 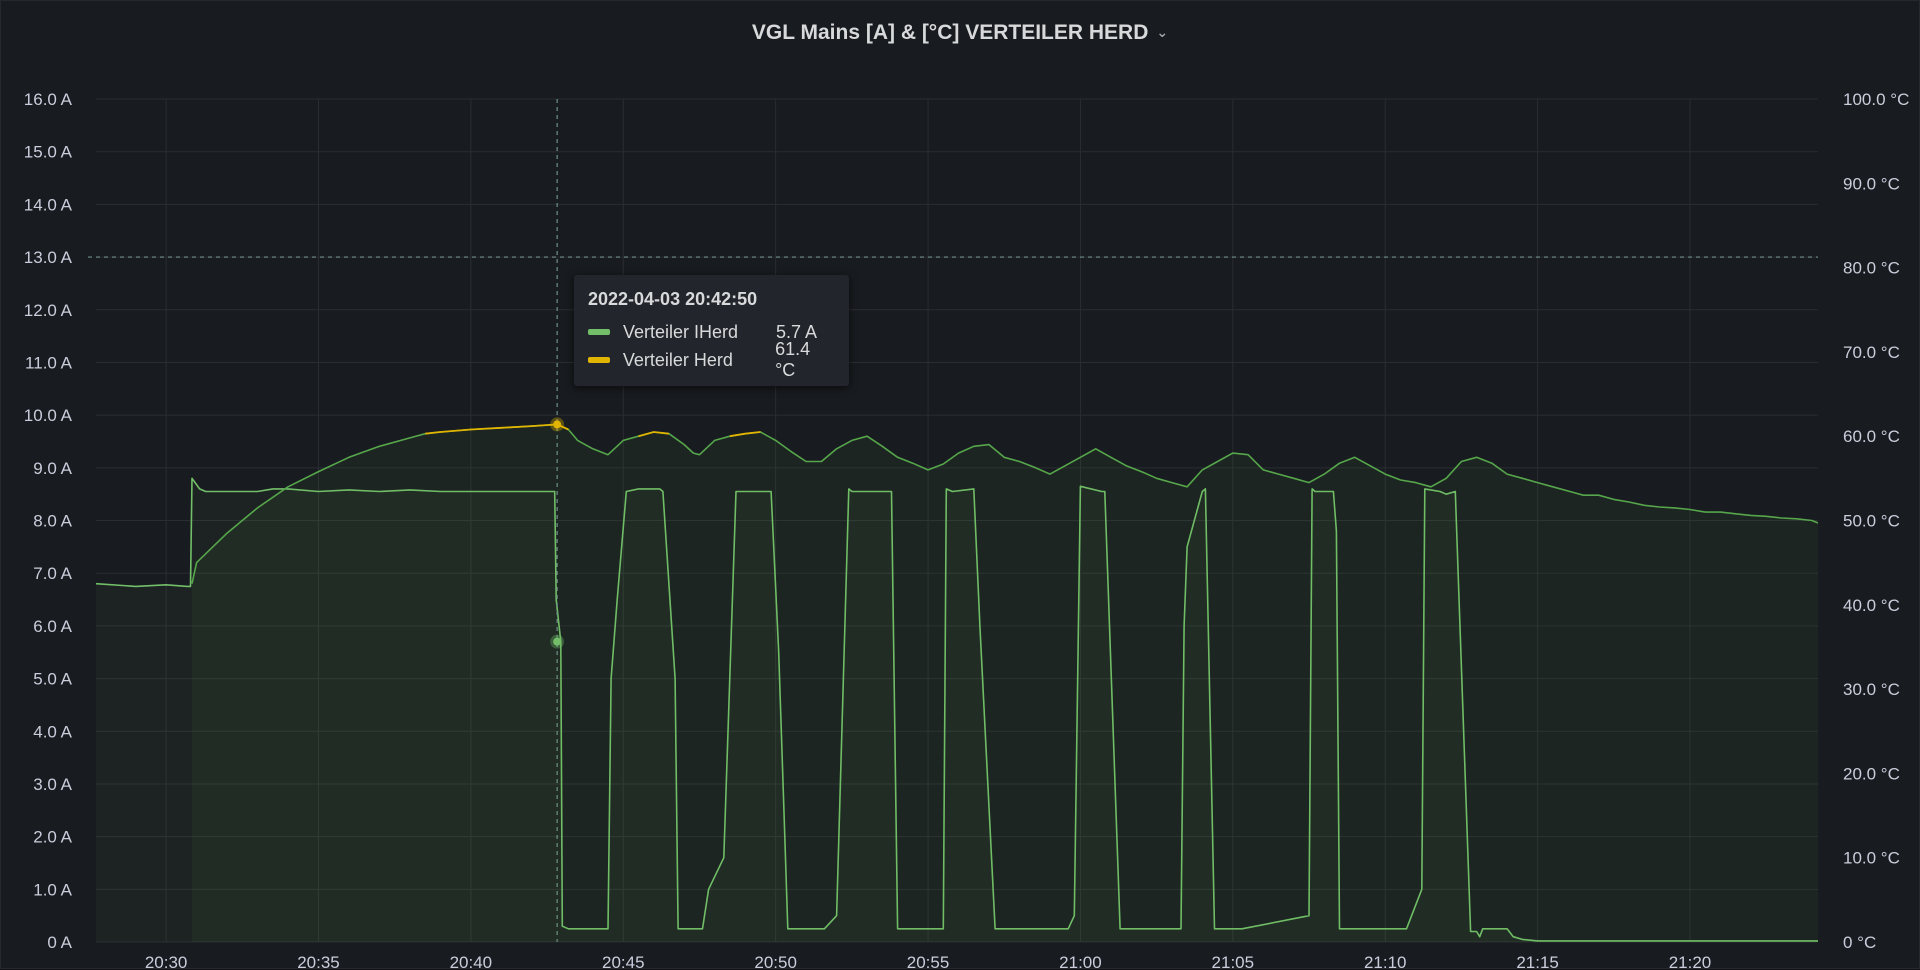 What do you see at coordinates (52, 731) in the screenshot?
I see `y-tick-label-left: 4.0 A` at bounding box center [52, 731].